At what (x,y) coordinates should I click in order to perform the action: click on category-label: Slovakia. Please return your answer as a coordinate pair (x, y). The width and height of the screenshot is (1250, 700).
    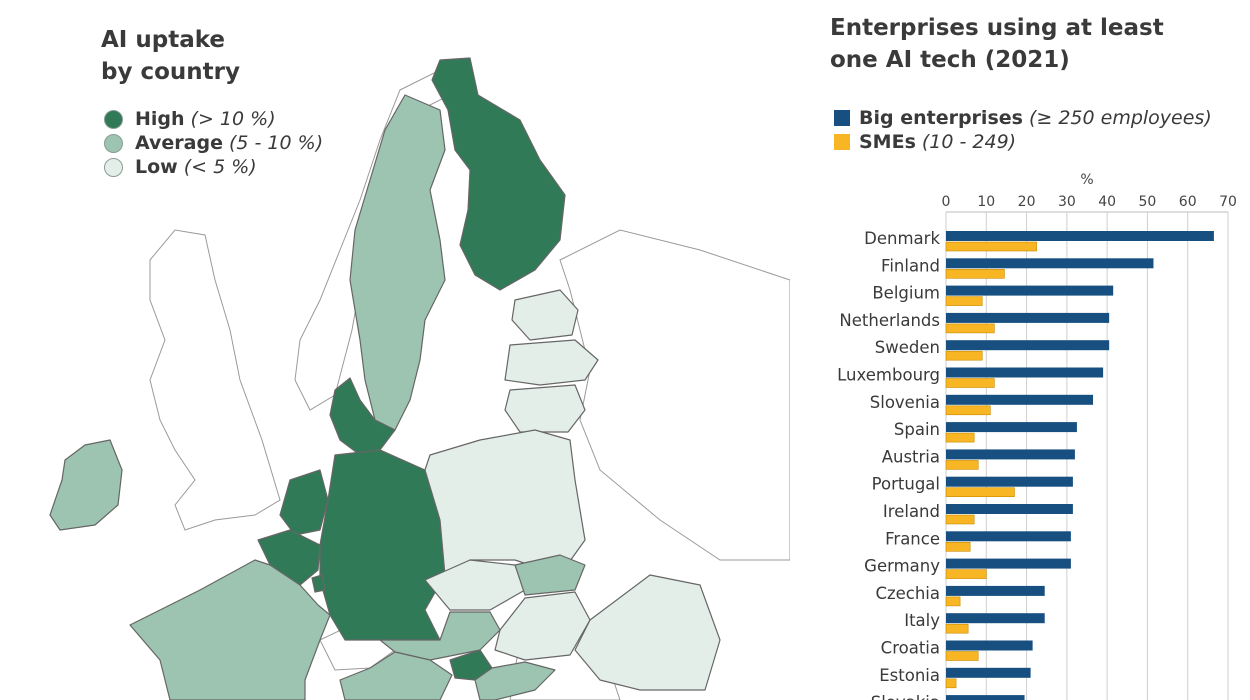
    Looking at the image, I should click on (905, 696).